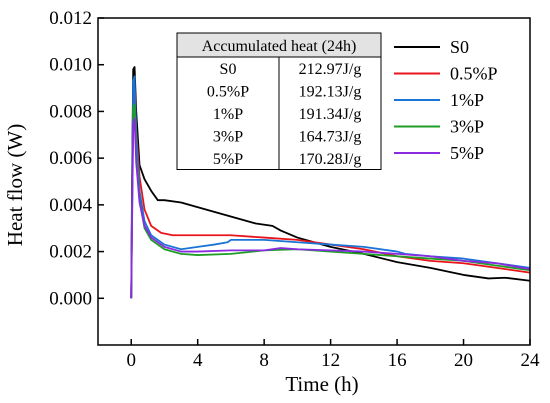  I want to click on table-cell-heat: 170.28J/g, so click(330, 159).